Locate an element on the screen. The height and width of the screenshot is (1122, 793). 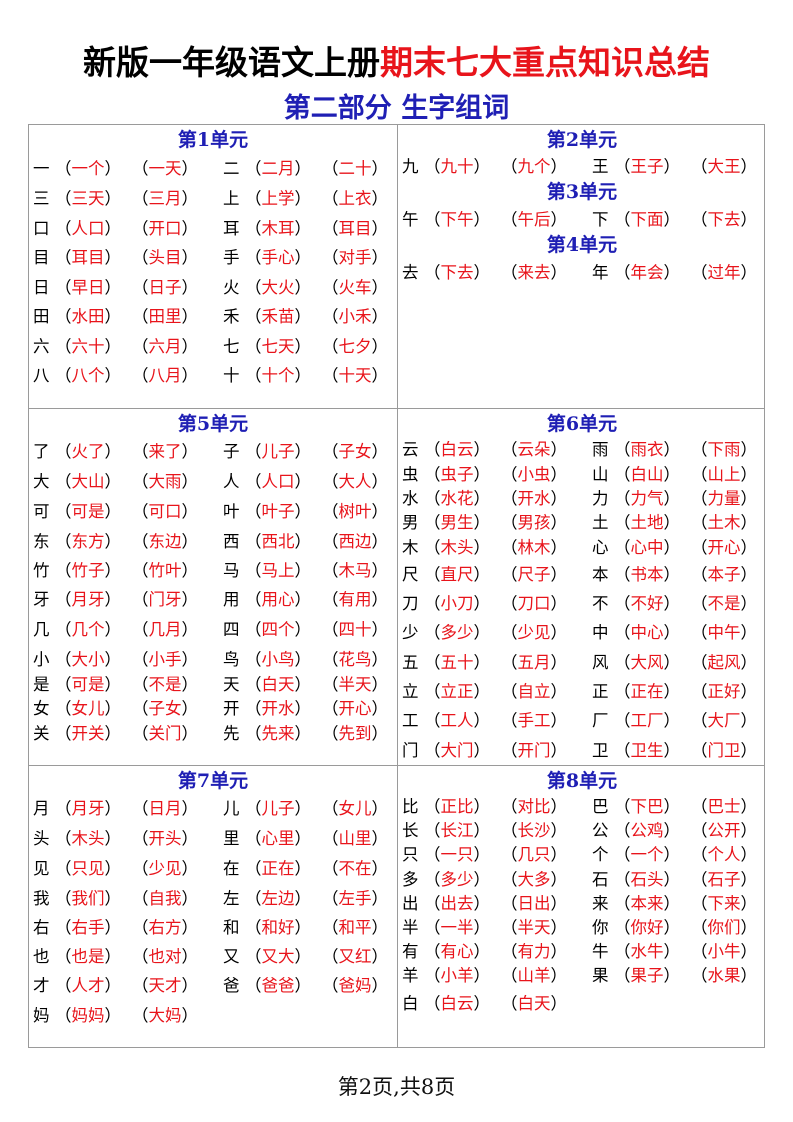
character: 半 is located at coordinates (410, 927).